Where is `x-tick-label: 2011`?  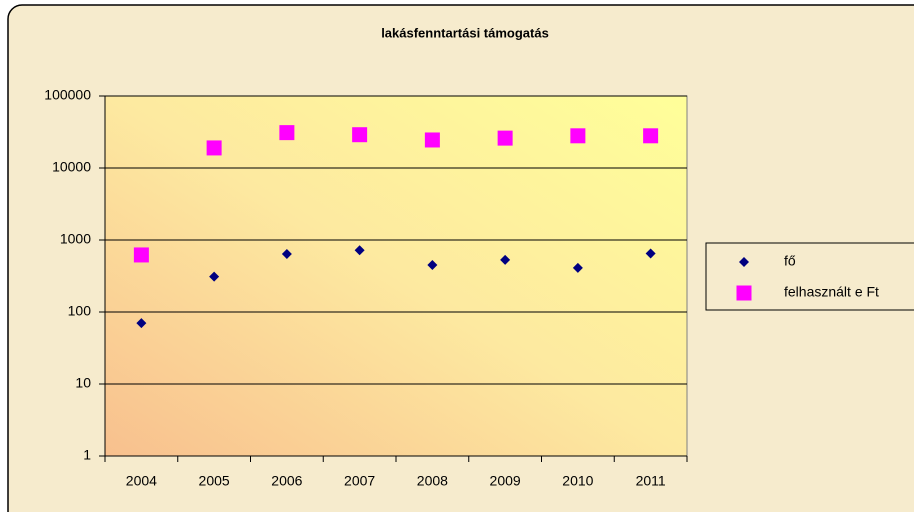
x-tick-label: 2011 is located at coordinates (651, 481).